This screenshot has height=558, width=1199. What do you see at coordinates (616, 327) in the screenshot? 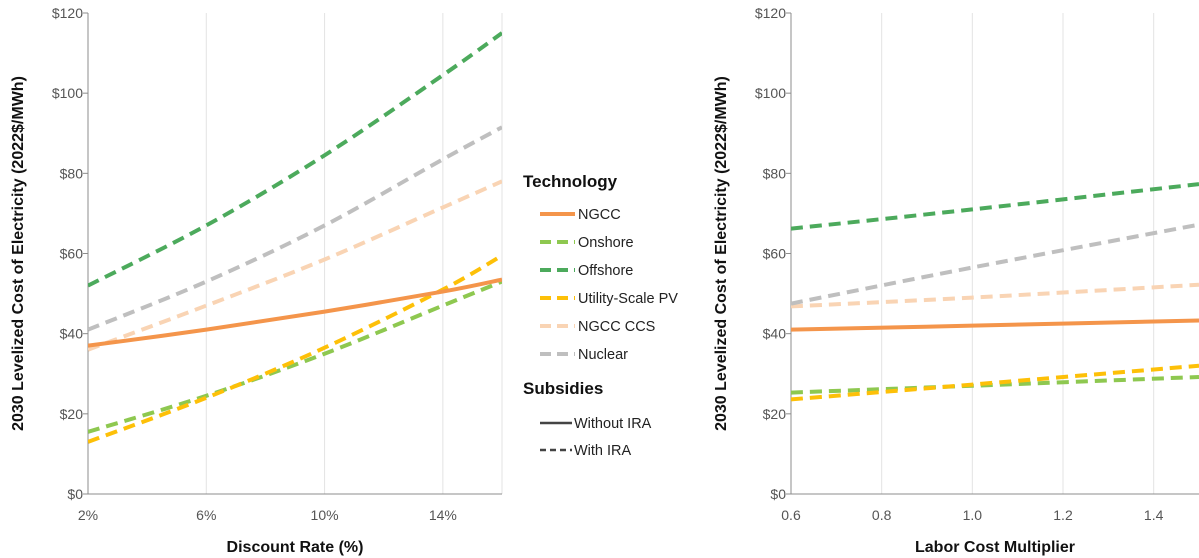
I see `legend-label-ngcc-ccs: NGCC CCS` at bounding box center [616, 327].